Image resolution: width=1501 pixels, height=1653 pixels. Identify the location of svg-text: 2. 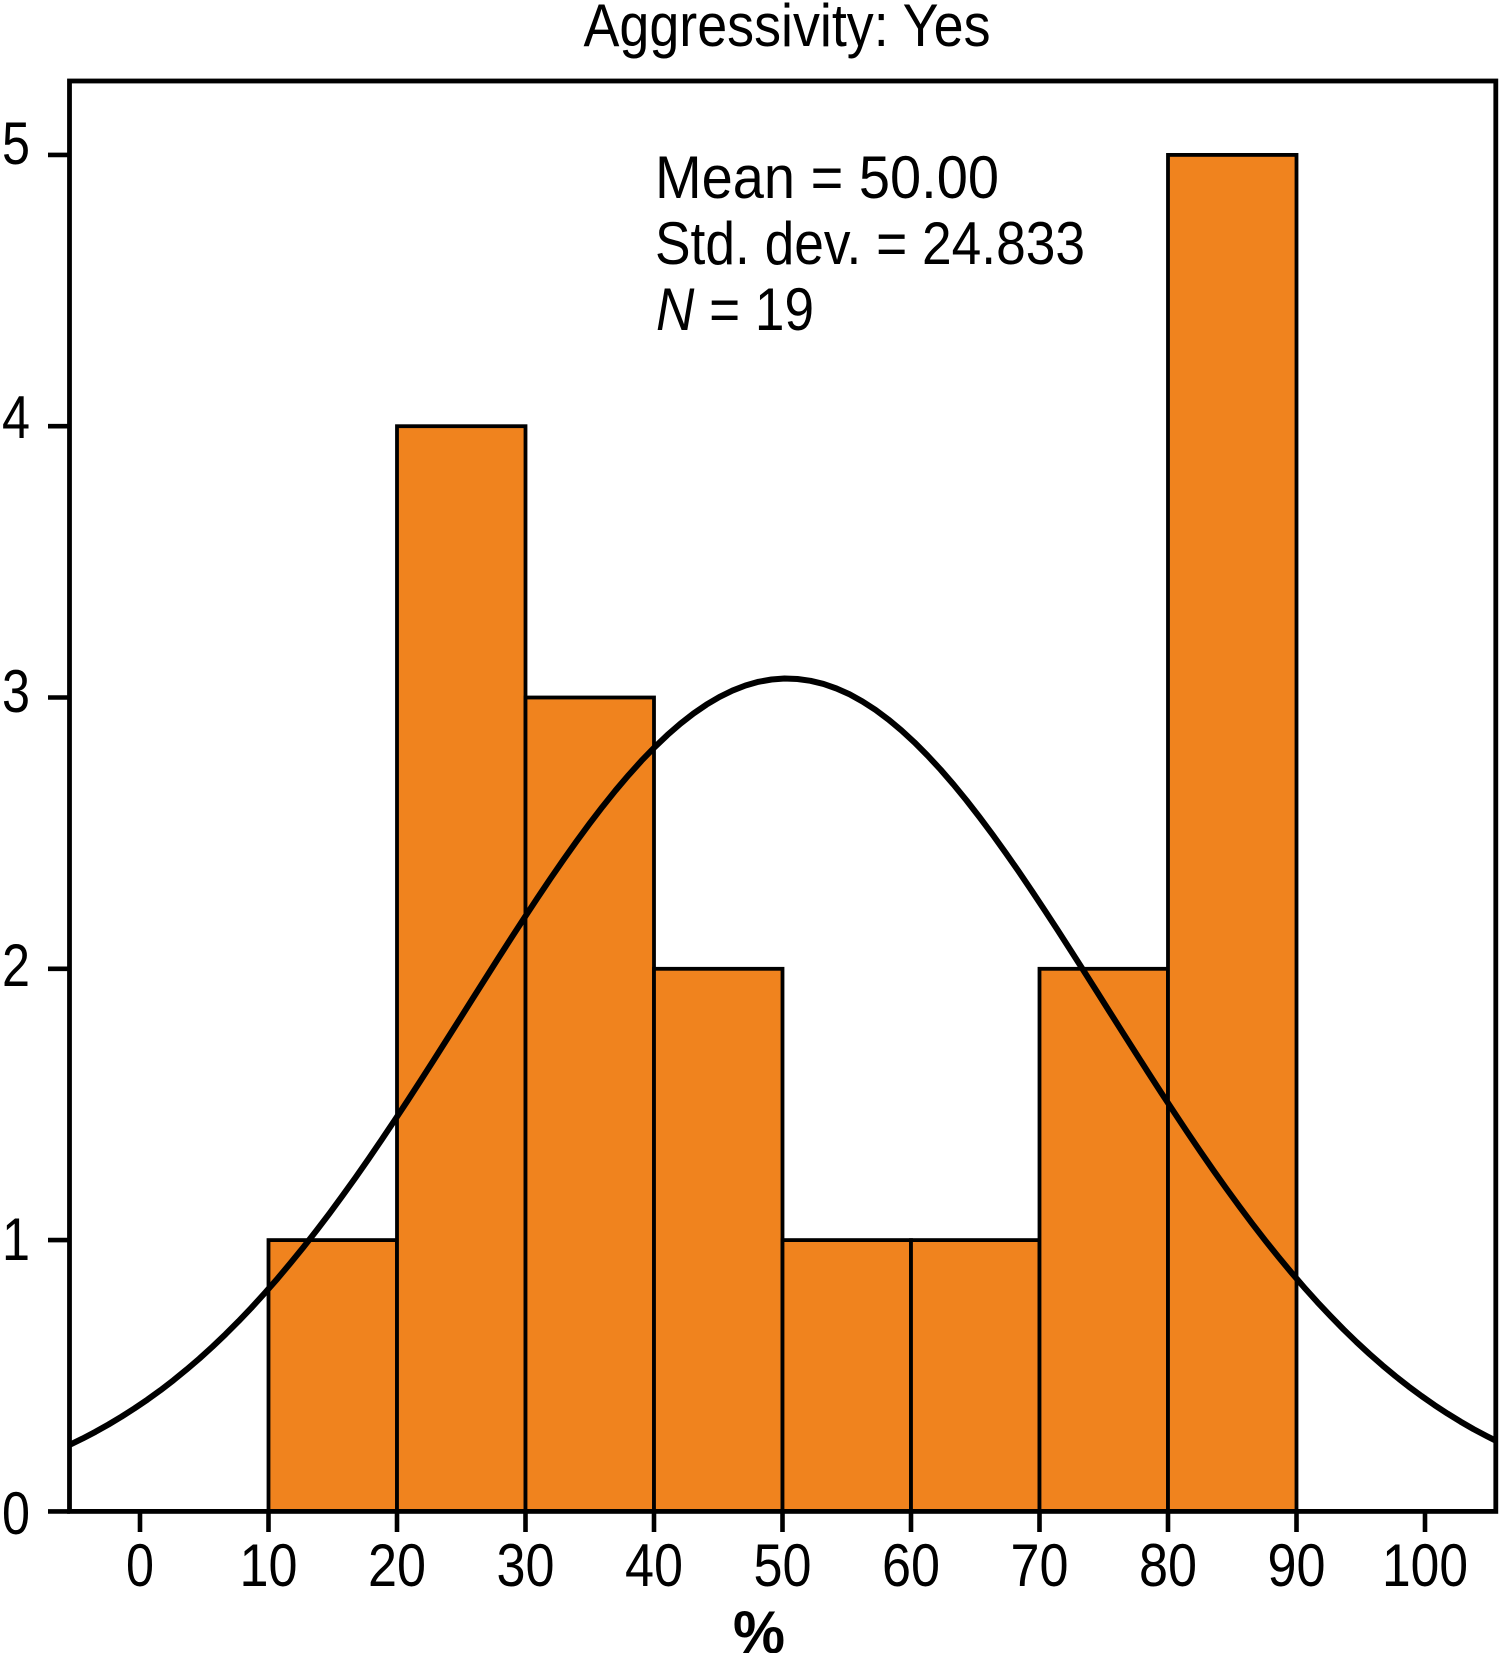
(16, 965).